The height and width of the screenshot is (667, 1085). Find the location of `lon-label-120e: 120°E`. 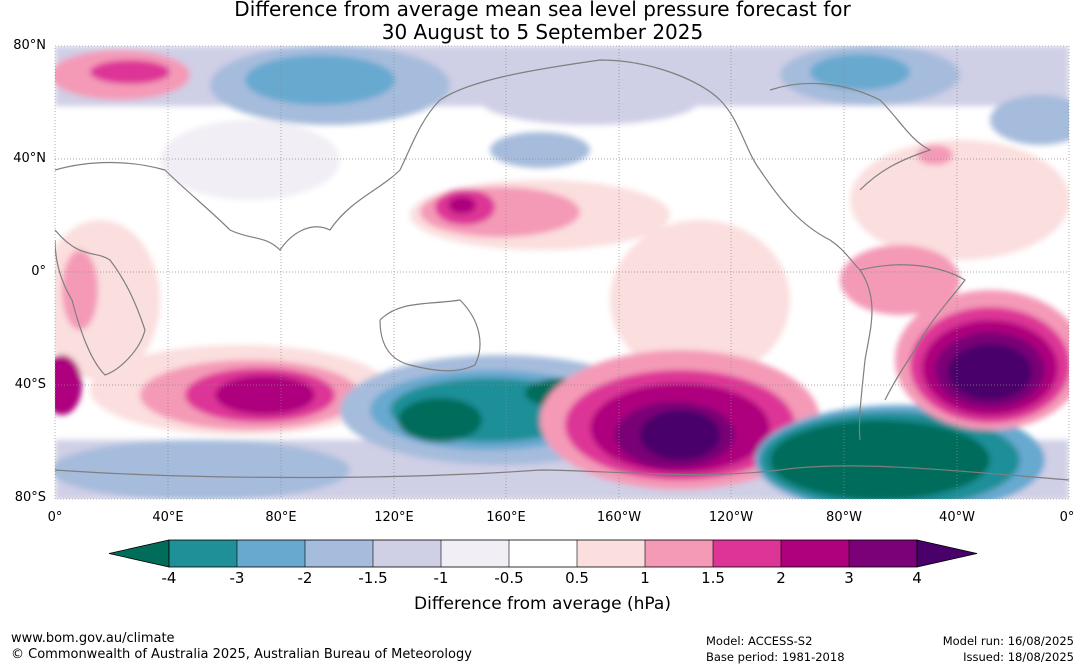

lon-label-120e: 120°E is located at coordinates (394, 517).